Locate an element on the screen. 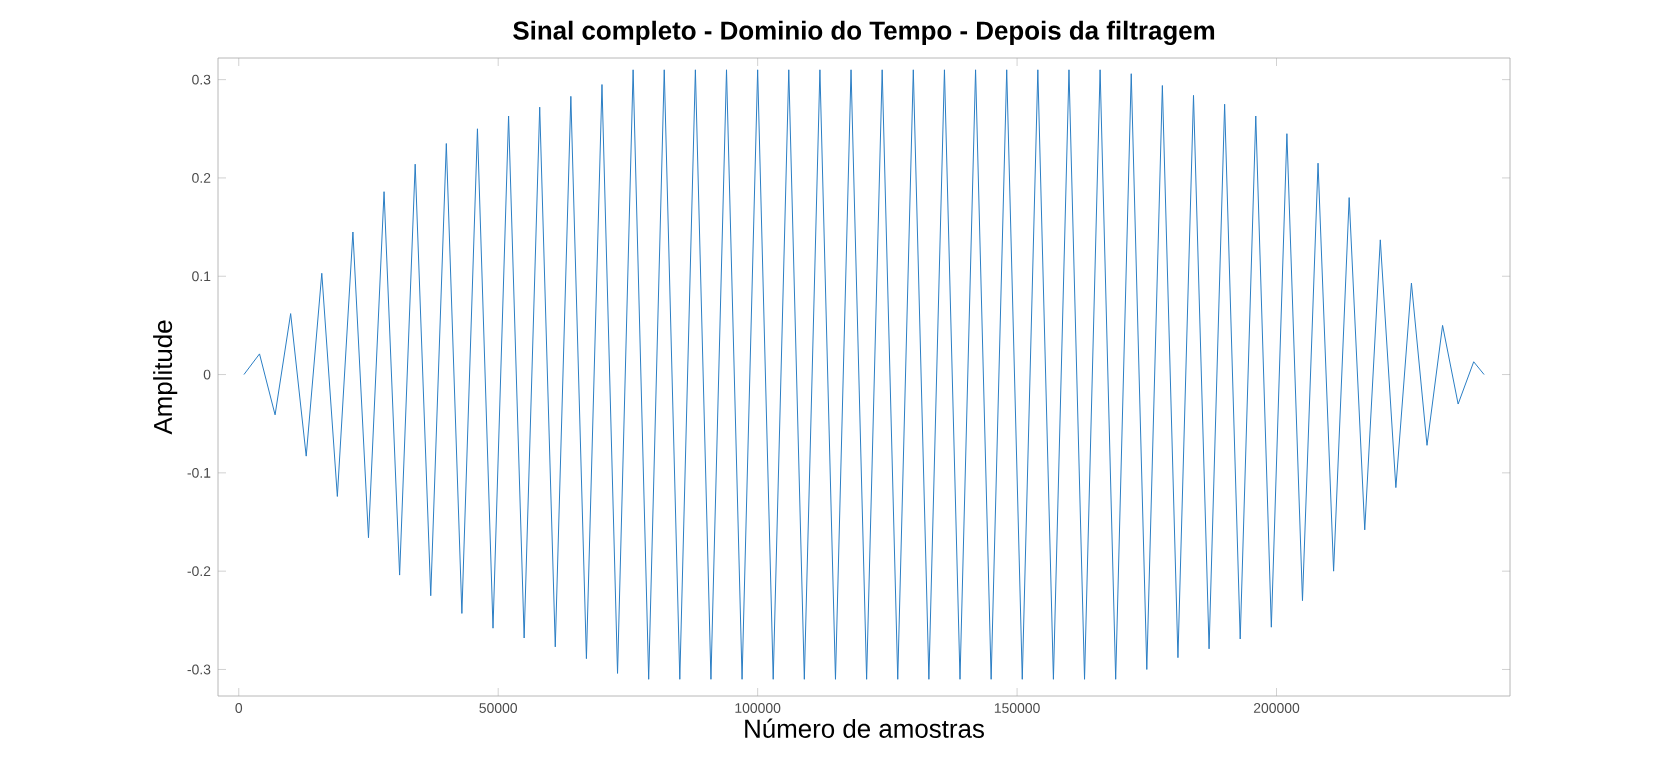  chart-title: Sinal completo - Dominio do Tempo - Depois da filtragem is located at coordinates (864, 33).